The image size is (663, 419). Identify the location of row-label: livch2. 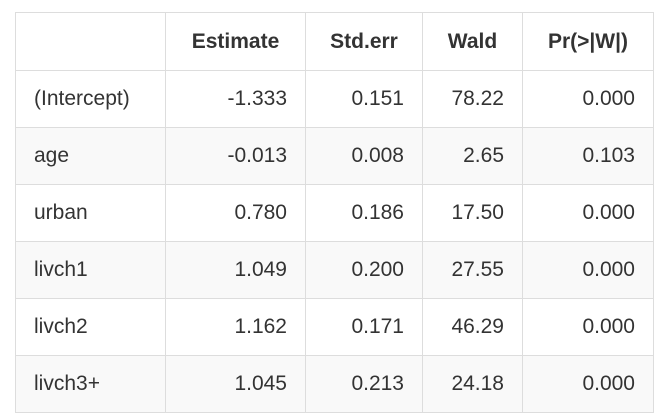
(90, 327).